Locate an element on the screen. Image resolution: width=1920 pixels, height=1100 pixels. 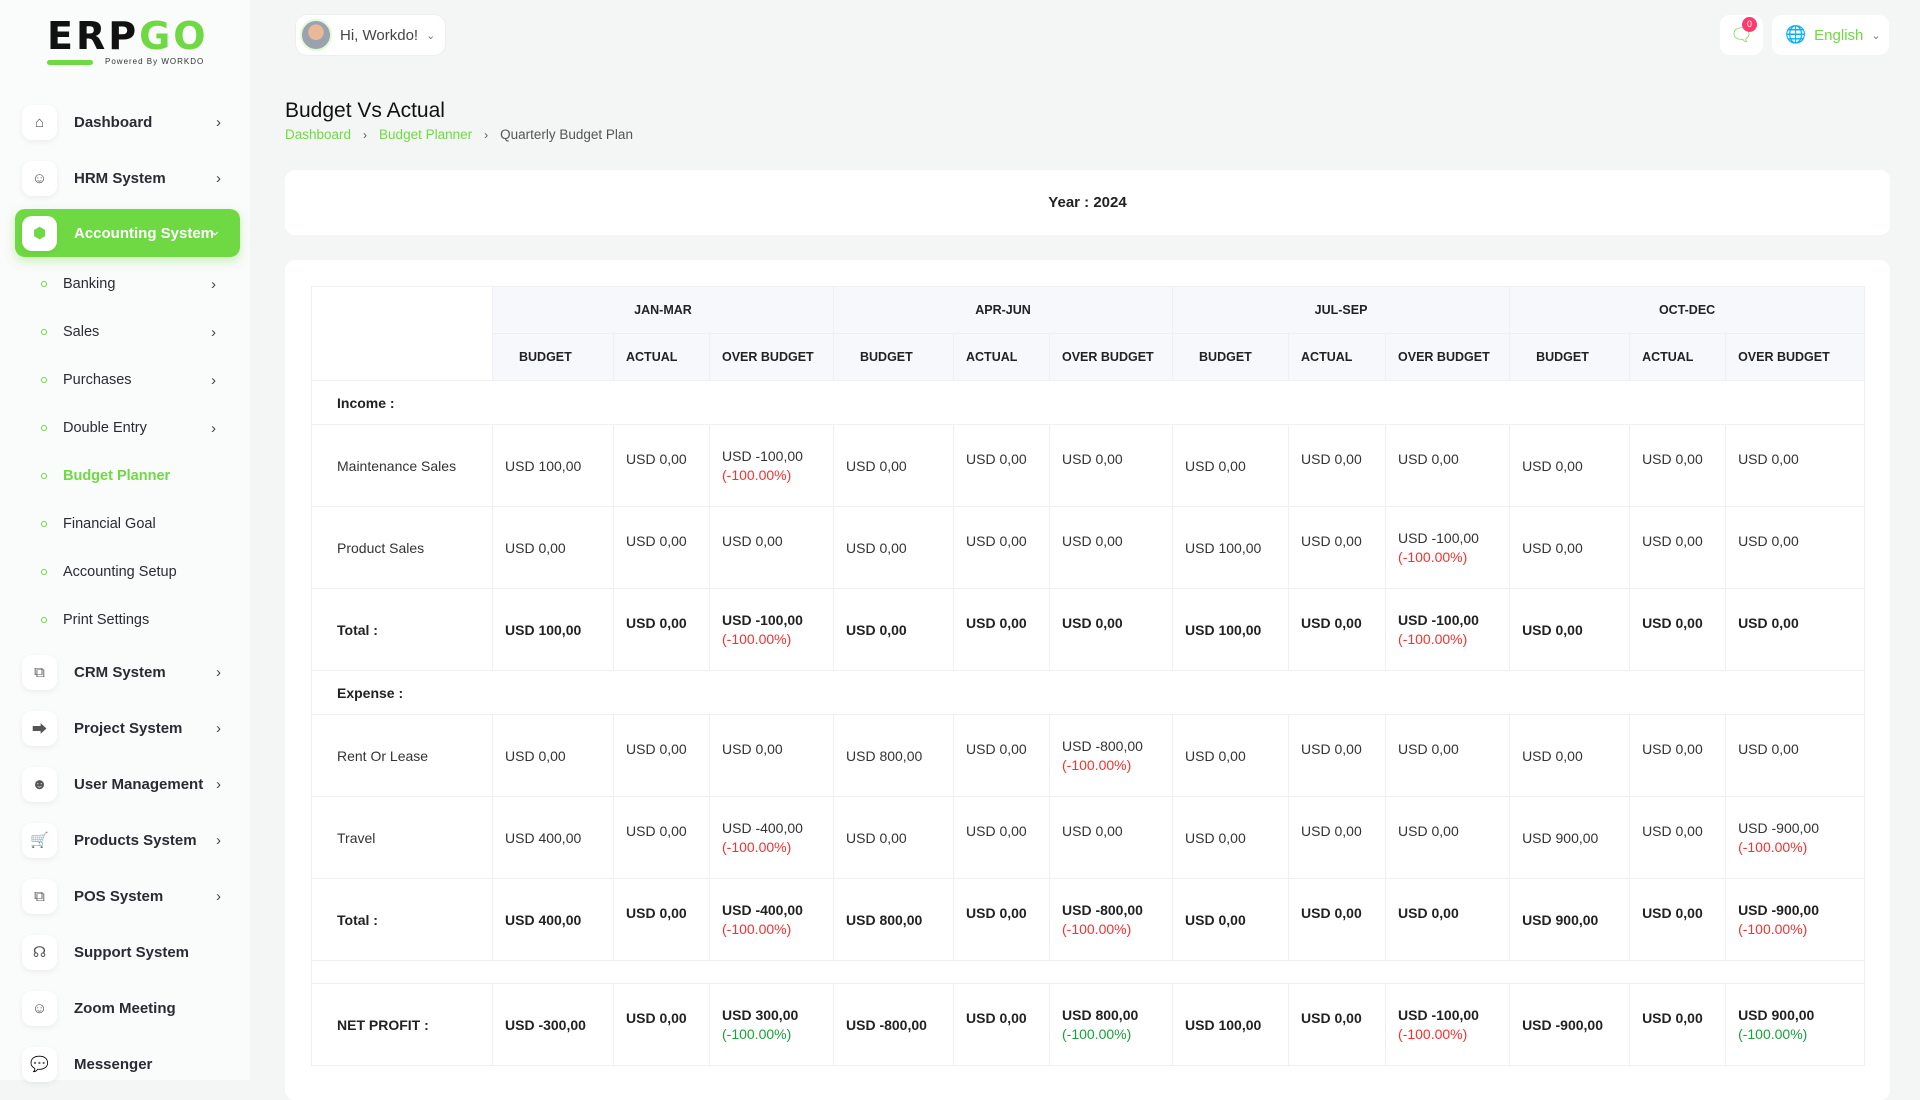
spacer-cell is located at coordinates (1088, 972).